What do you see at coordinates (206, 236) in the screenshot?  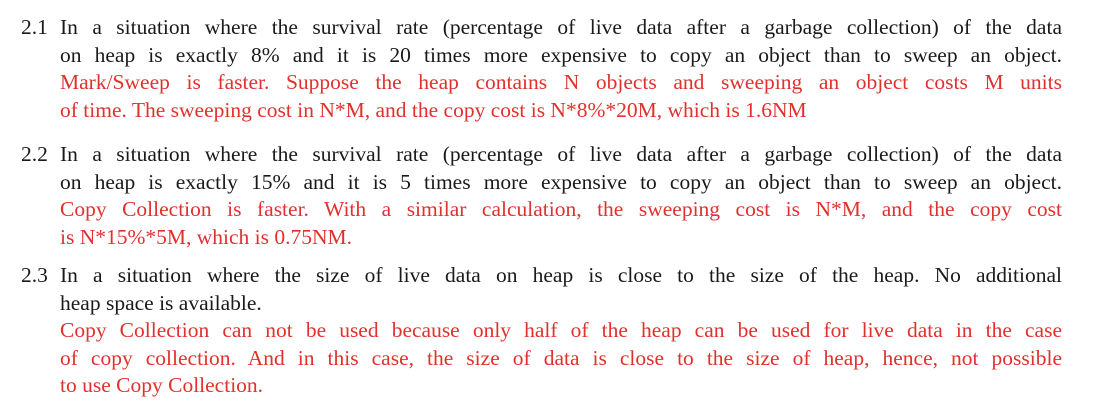 I see `answer-line: is N*15%*5M, which is 0.75NM.` at bounding box center [206, 236].